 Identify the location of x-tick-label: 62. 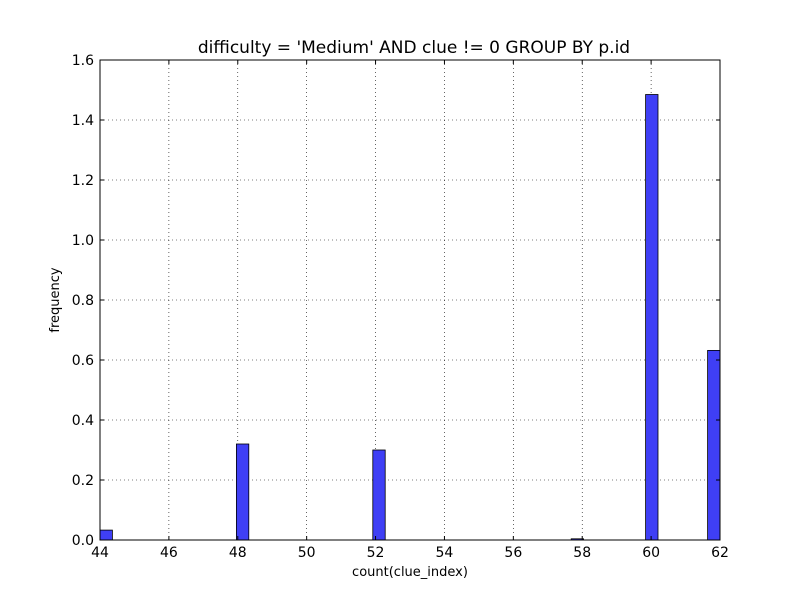
(720, 553).